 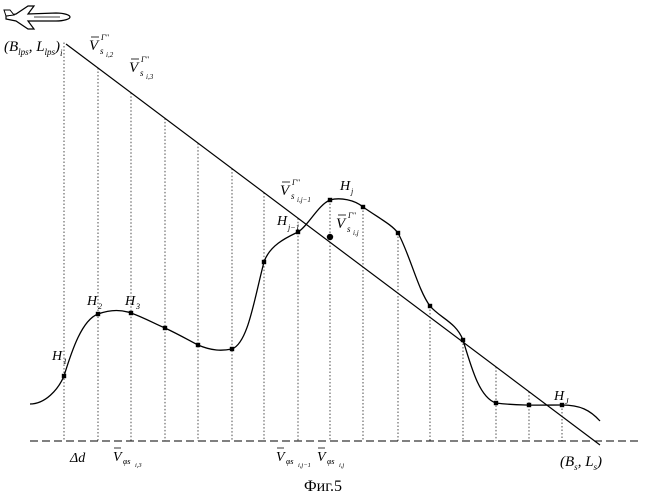 I want to click on vphi-label-i3: V φs i,3, so click(x=127, y=458).